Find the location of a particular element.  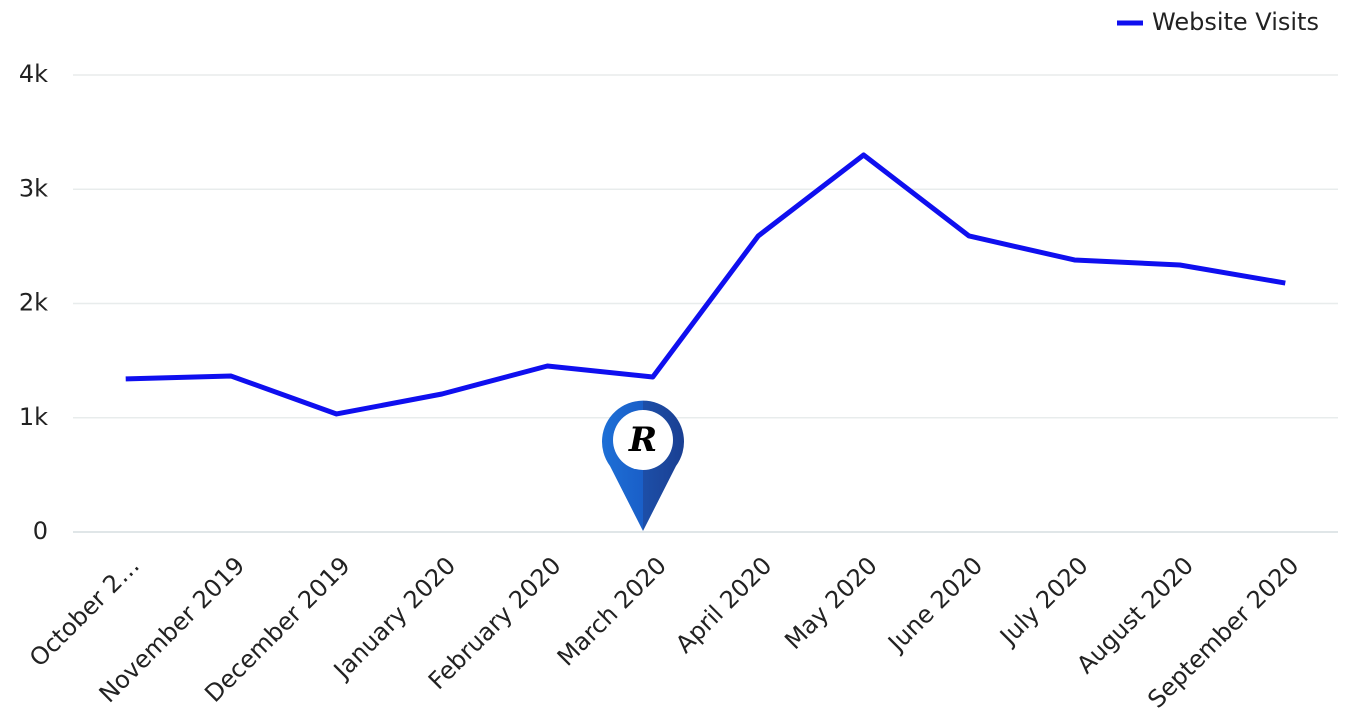

y-tick-label: 4k is located at coordinates (33, 74).